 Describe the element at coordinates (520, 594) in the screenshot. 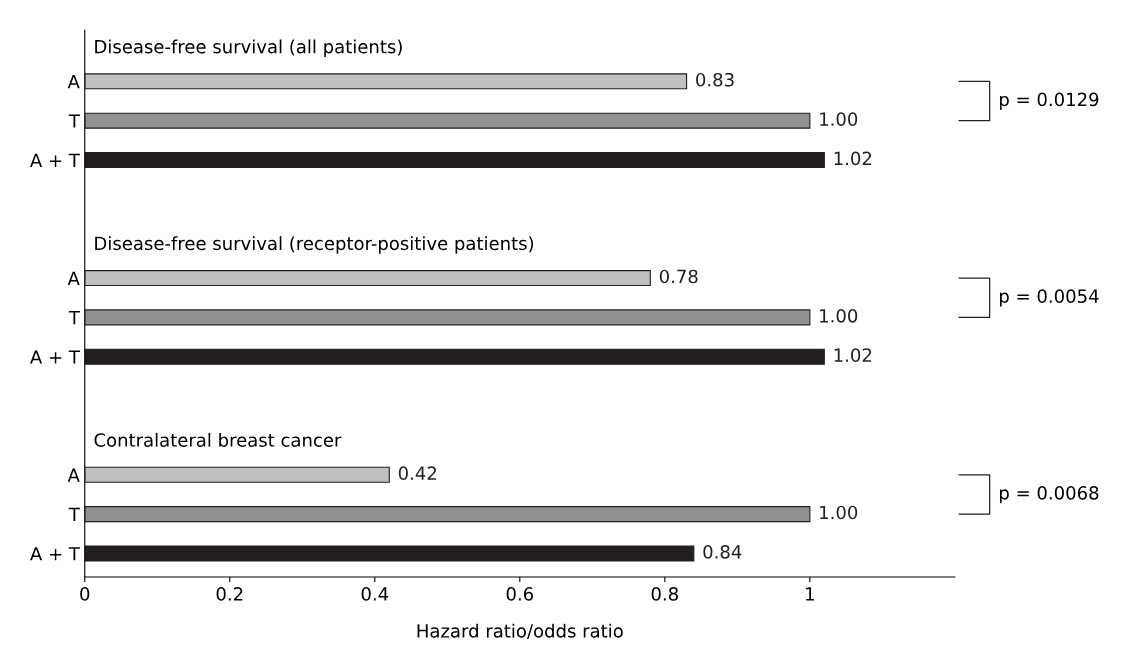

I see `x-tick-label: 0.6` at that location.